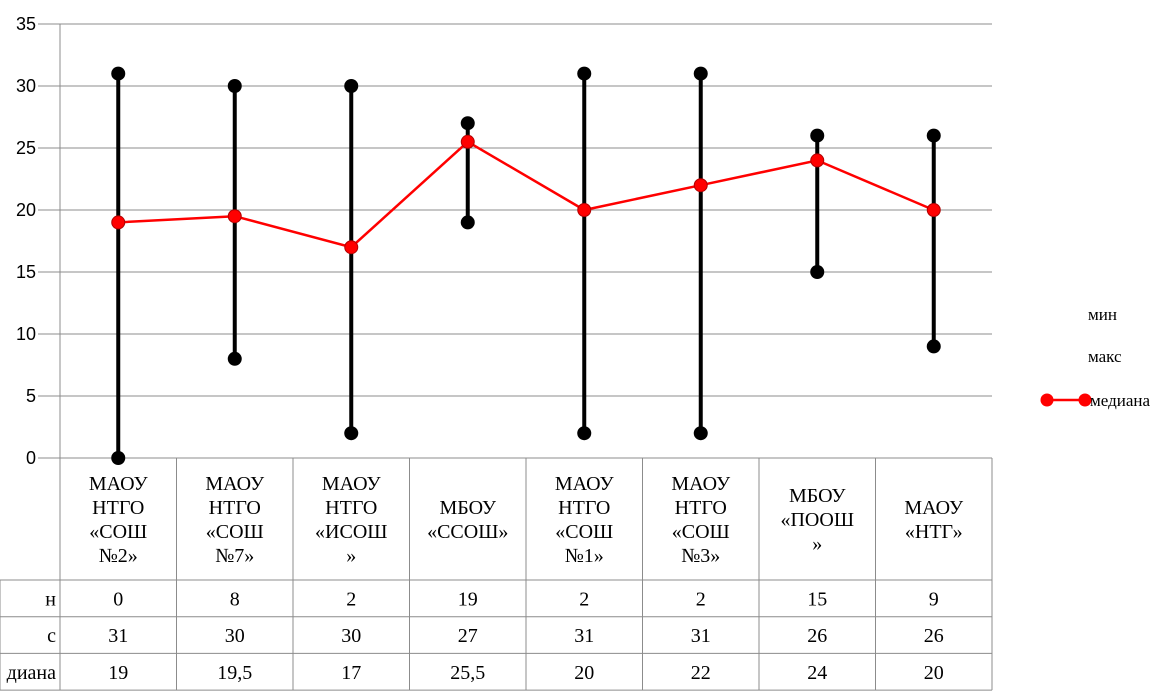 This screenshot has width=1176, height=700. What do you see at coordinates (817, 599) in the screenshot?
I see `table-cell: 15` at bounding box center [817, 599].